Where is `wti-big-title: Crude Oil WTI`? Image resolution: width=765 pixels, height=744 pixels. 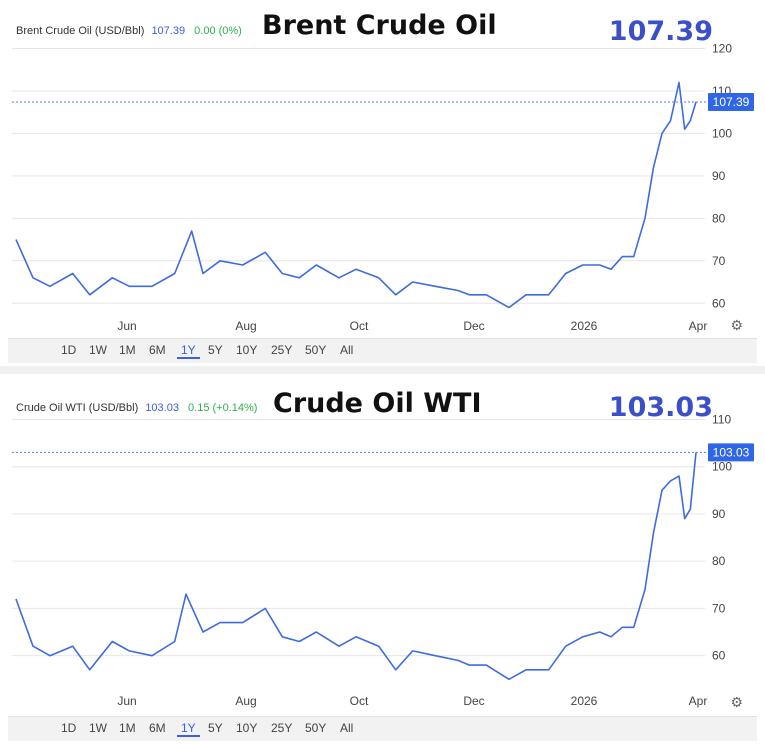
wti-big-title: Crude Oil WTI is located at coordinates (377, 403).